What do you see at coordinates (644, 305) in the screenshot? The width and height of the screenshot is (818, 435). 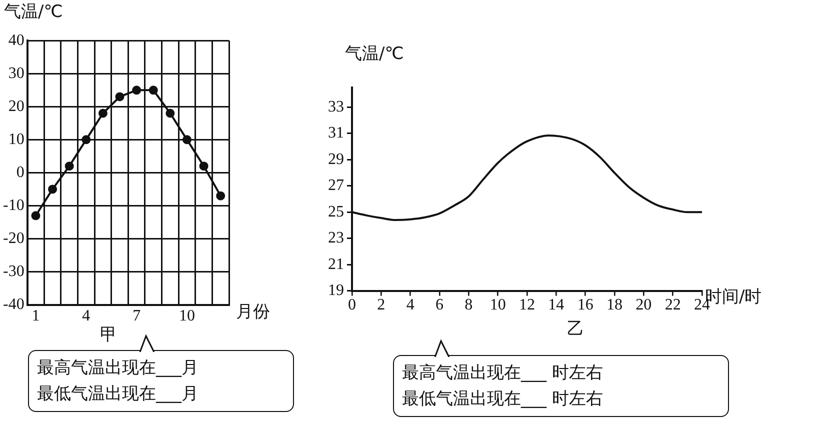 I see `x-tick-label: 20` at bounding box center [644, 305].